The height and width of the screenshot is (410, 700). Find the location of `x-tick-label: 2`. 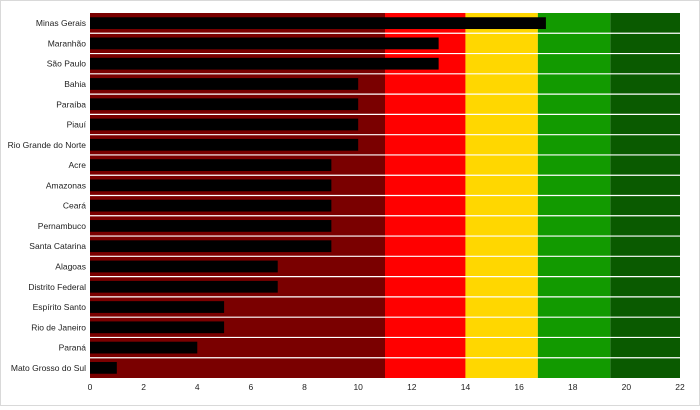

x-tick-label: 2 is located at coordinates (143, 387).